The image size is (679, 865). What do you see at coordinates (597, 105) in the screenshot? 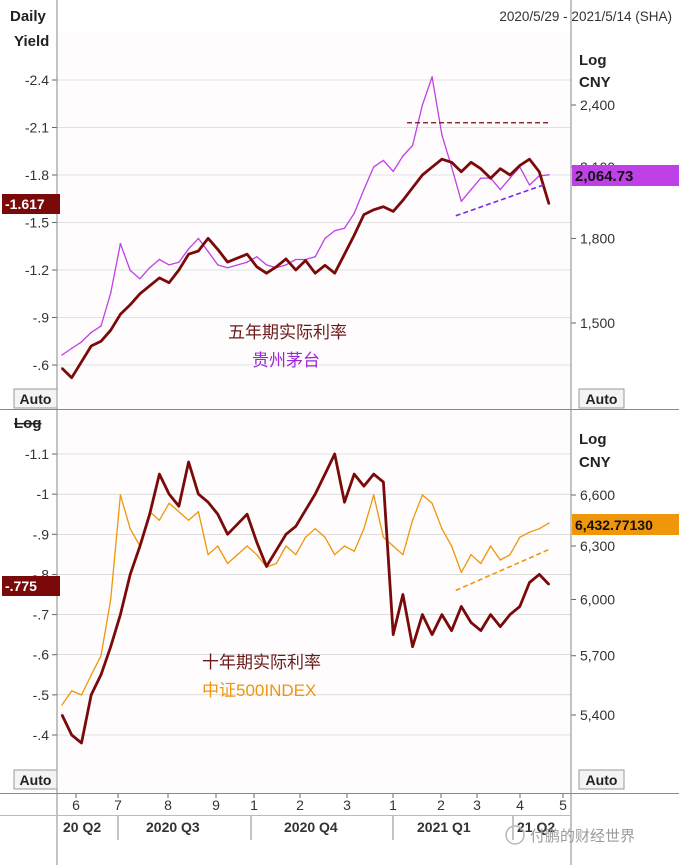
I see `top-right-tick-label: 2,400` at bounding box center [597, 105].